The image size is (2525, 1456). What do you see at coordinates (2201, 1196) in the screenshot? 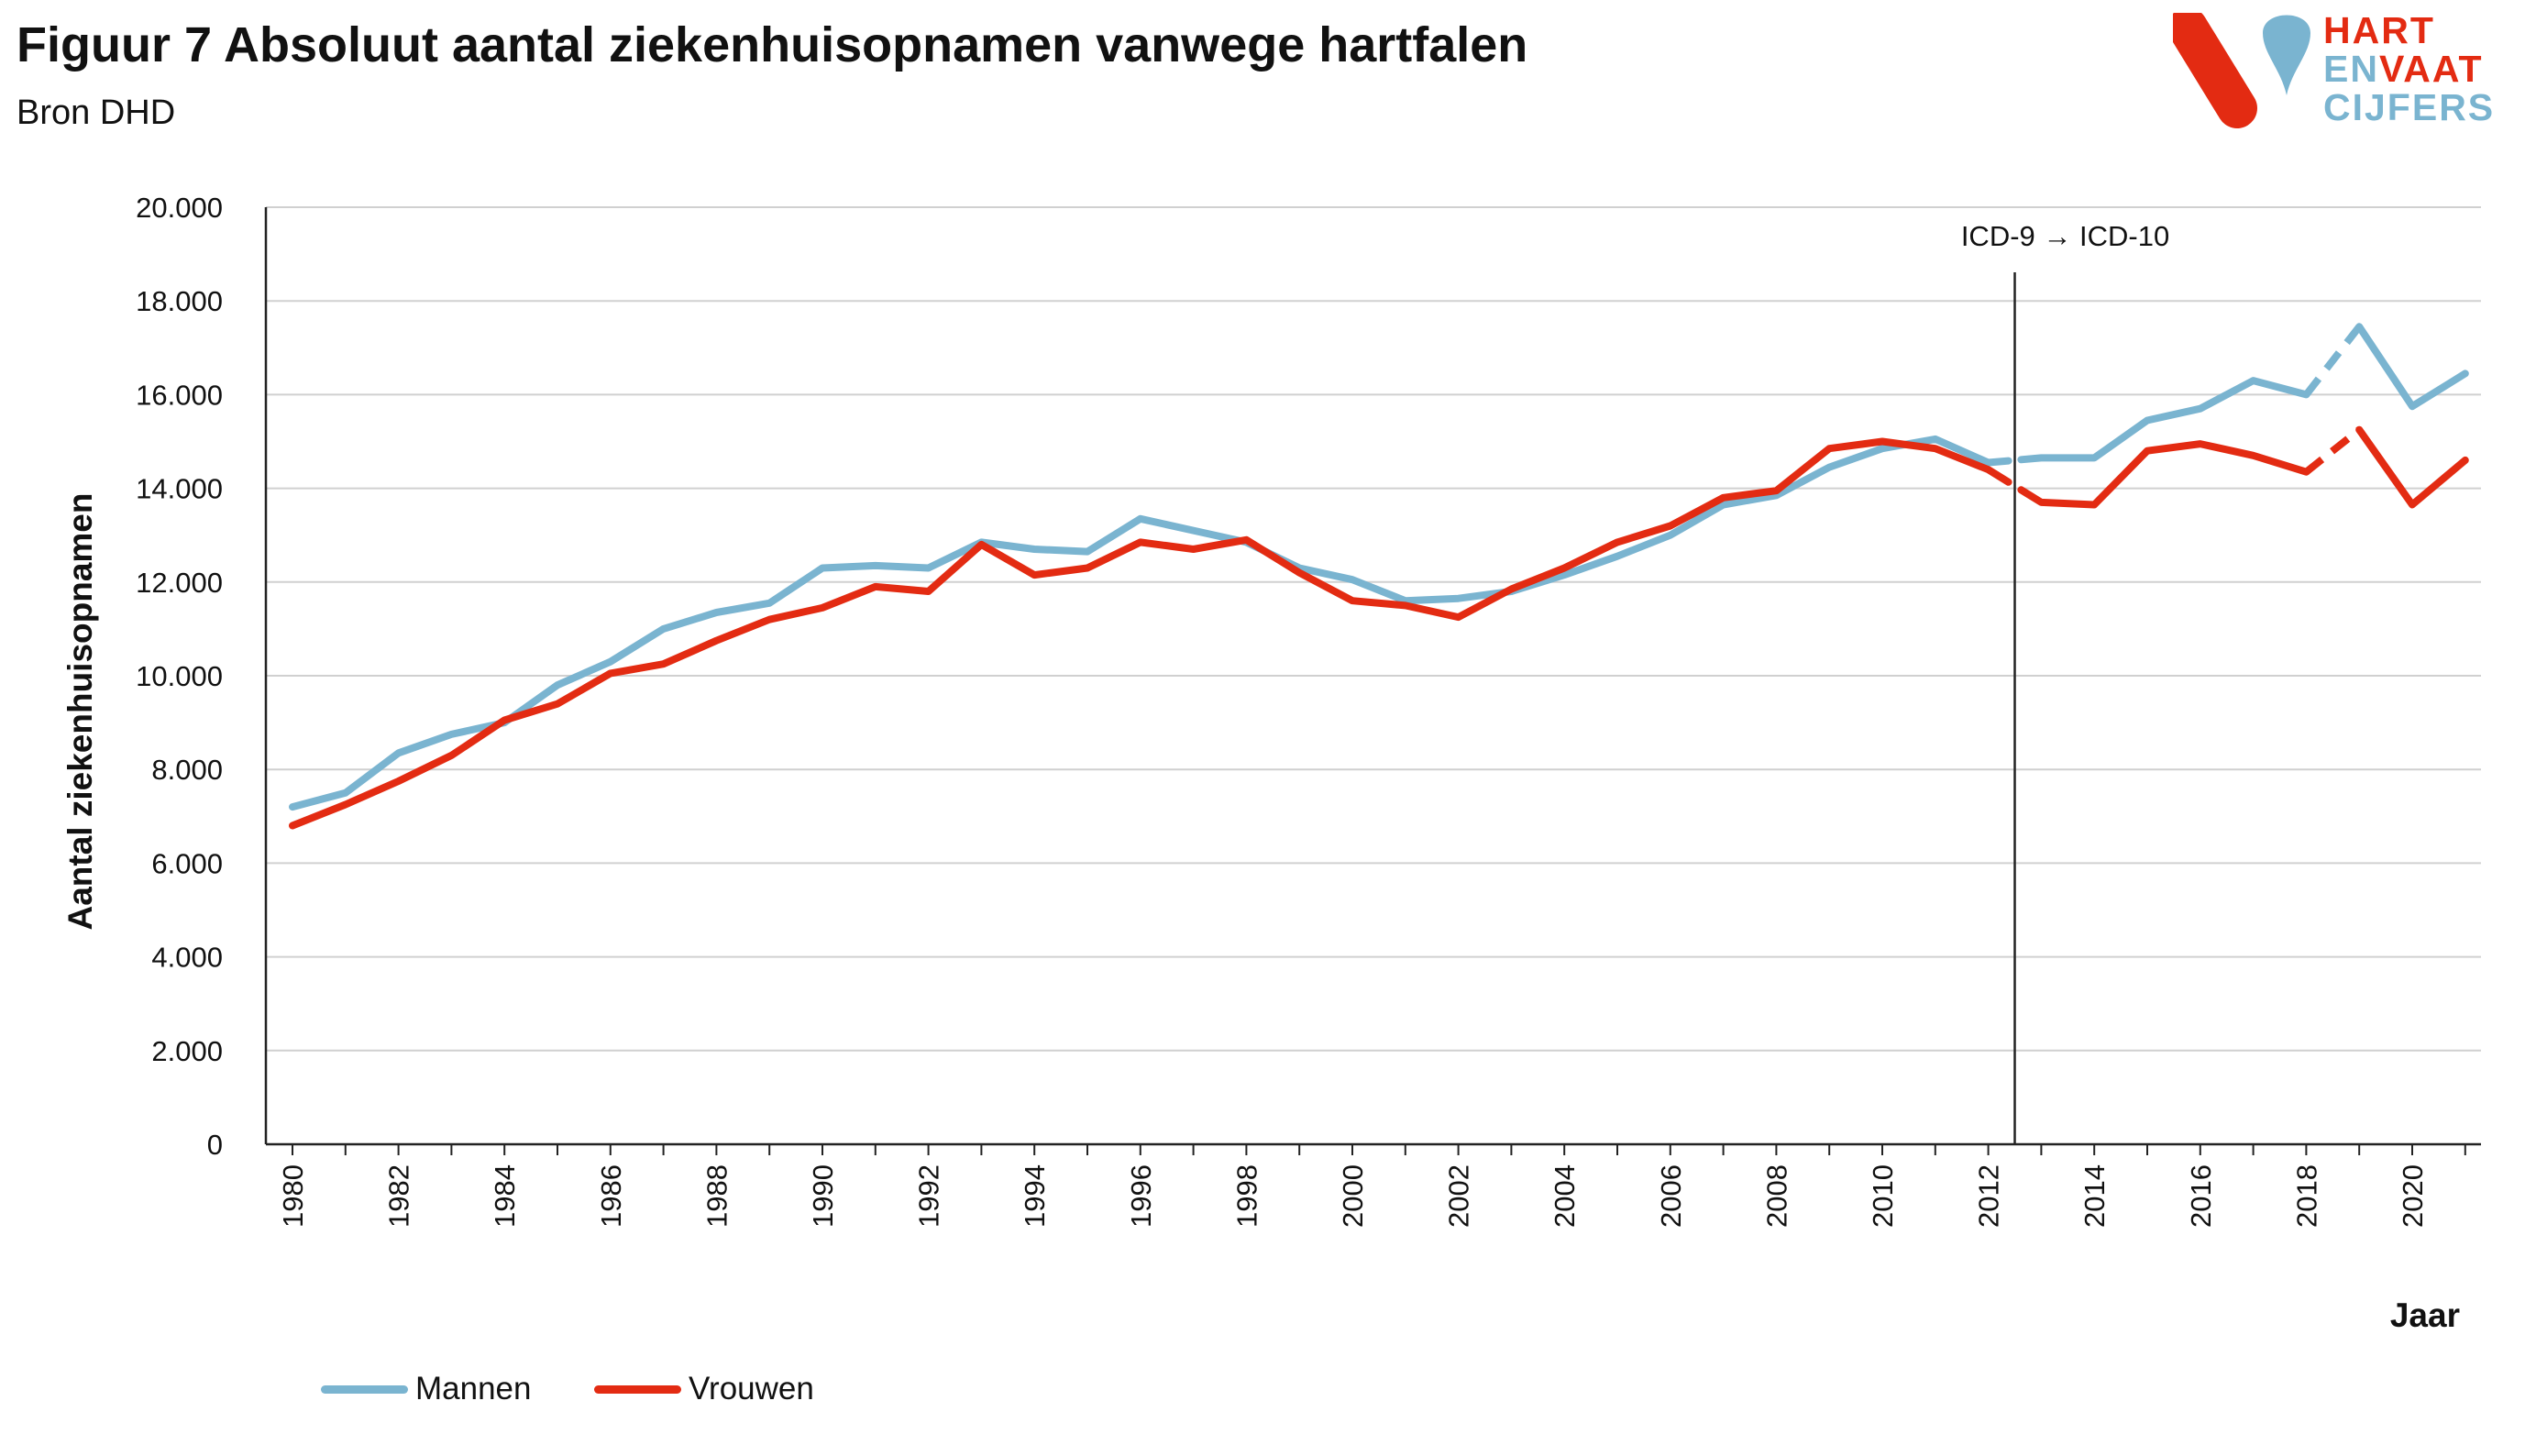
I see `x-tick-label-2016: 2016` at bounding box center [2201, 1196].